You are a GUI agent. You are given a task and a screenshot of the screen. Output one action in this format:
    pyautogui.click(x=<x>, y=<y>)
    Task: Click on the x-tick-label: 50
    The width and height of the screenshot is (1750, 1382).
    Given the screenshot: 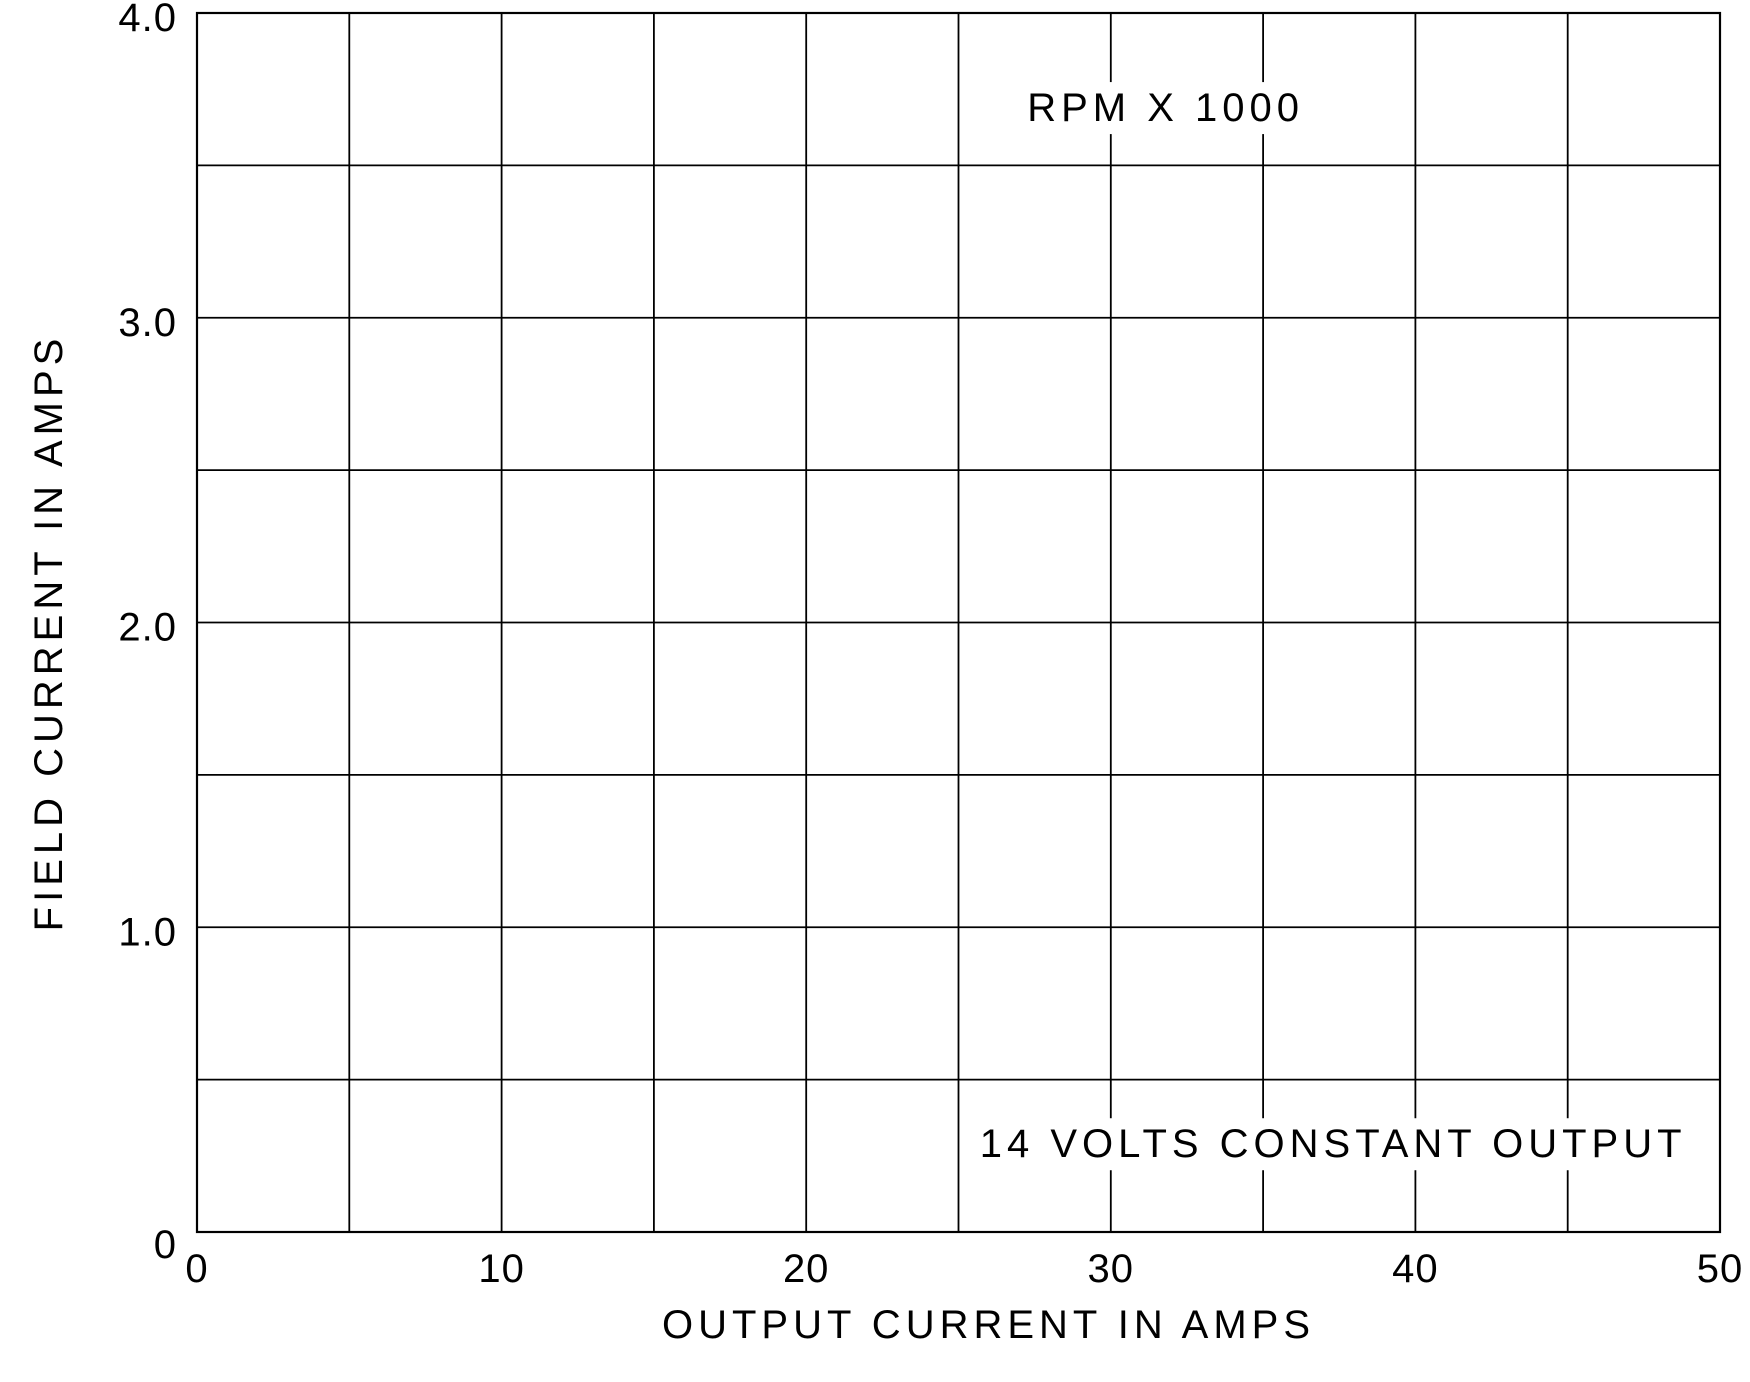 What is the action you would take?
    pyautogui.click(x=1720, y=1269)
    